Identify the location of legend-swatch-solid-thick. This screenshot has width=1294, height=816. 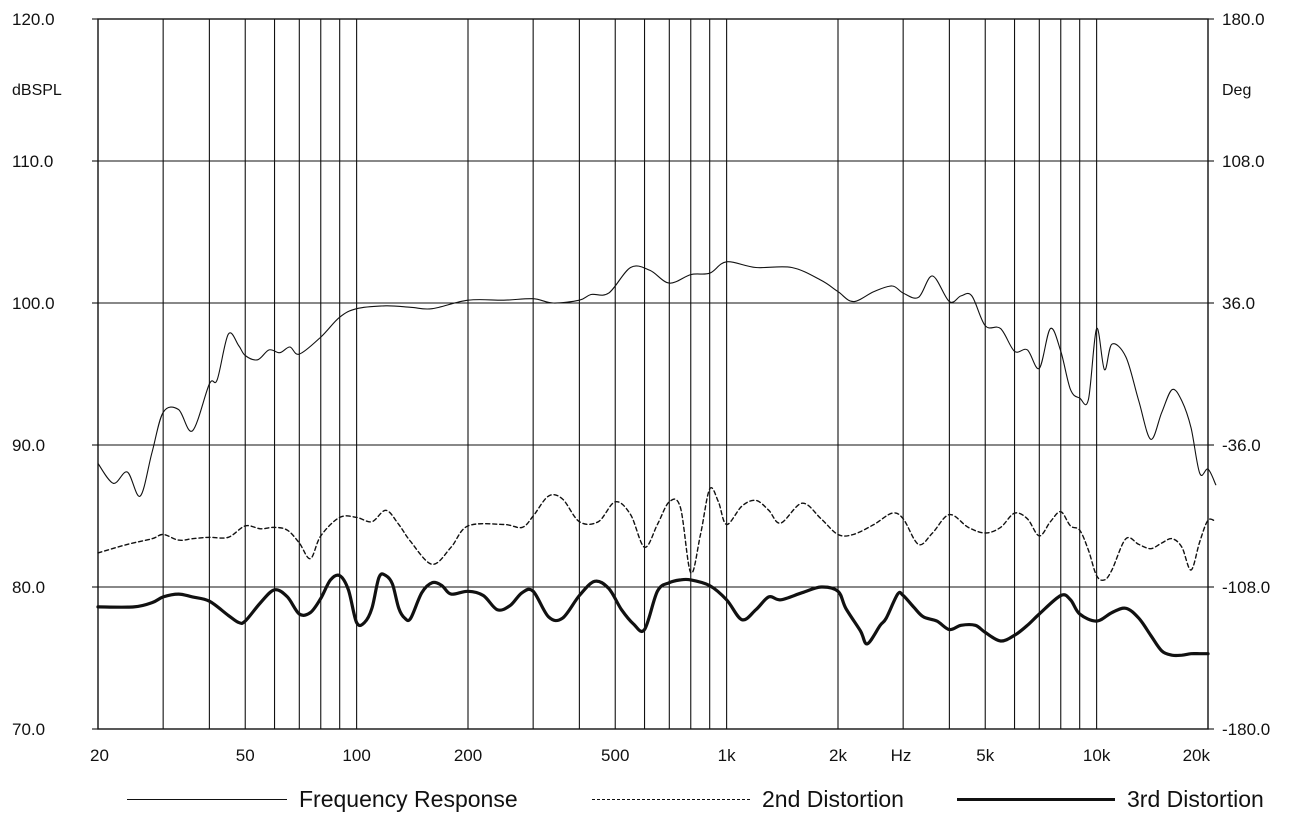
(1036, 799).